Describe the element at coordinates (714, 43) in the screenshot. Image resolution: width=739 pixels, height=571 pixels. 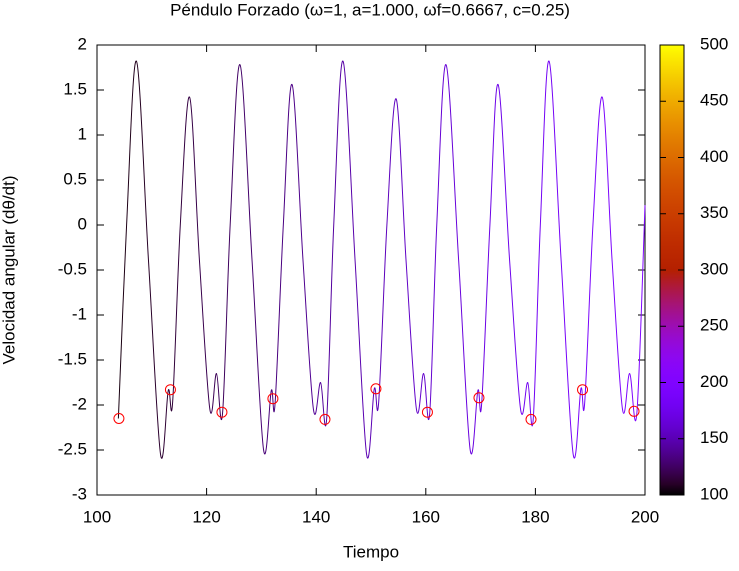
I see `colorbar-tick-label: 500` at that location.